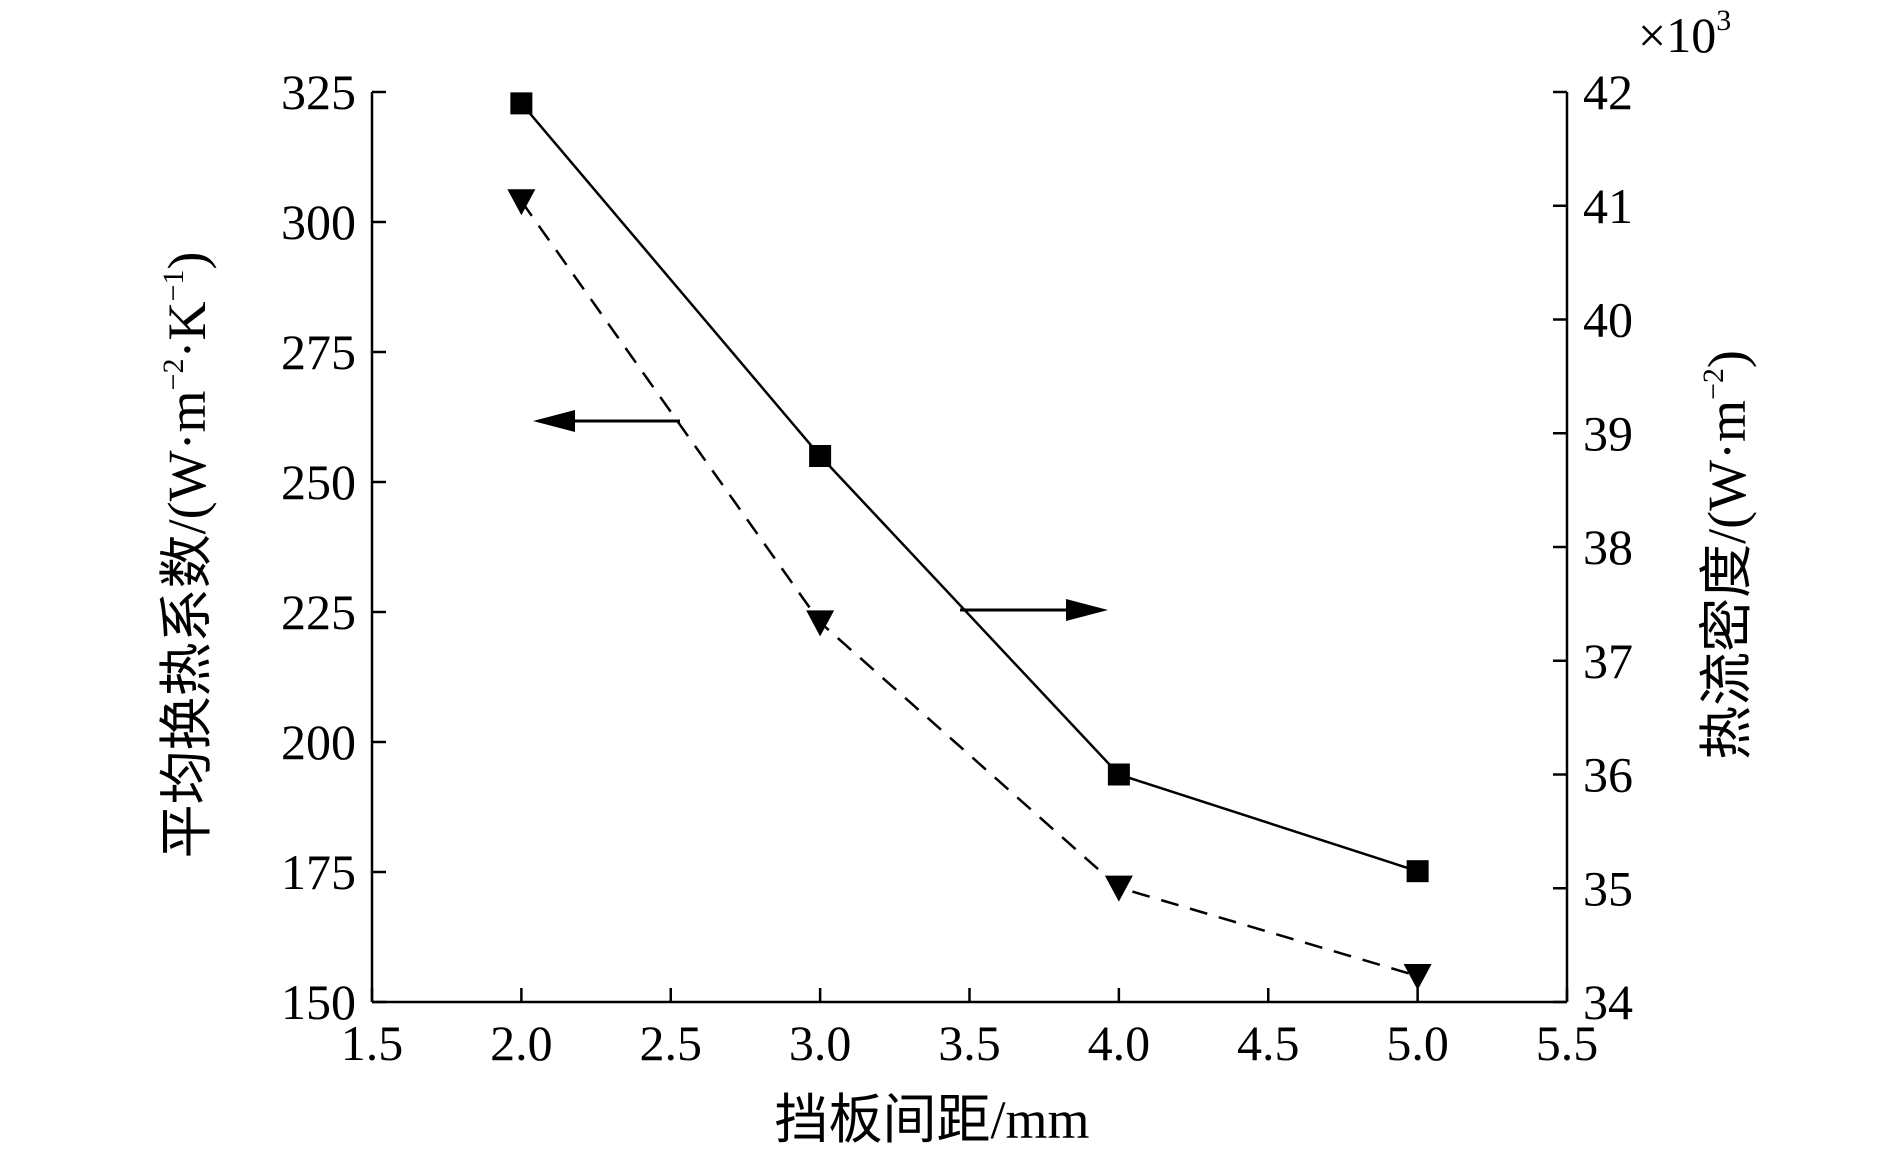 Image resolution: width=1889 pixels, height=1159 pixels. What do you see at coordinates (1034, 610) in the screenshot?
I see `right-axis-arrow` at bounding box center [1034, 610].